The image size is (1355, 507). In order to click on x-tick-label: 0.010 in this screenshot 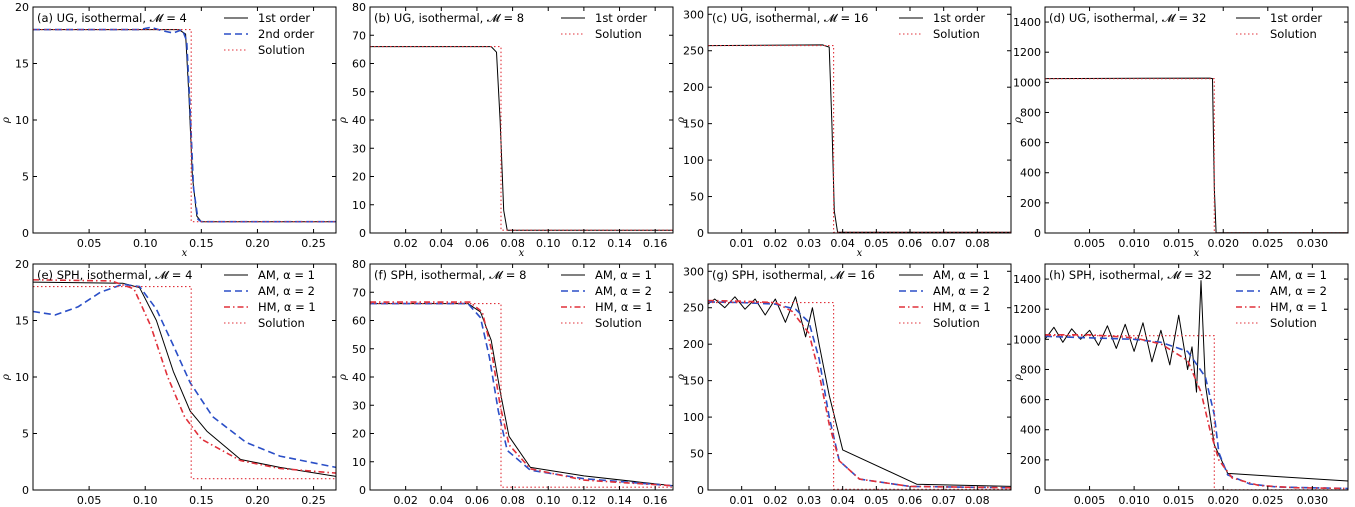, I will do `click(1134, 500)`.